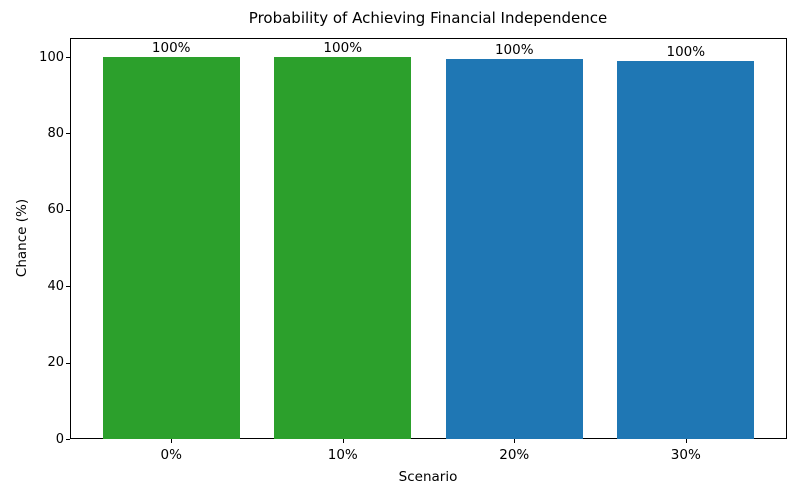 Image resolution: width=800 pixels, height=500 pixels. Describe the element at coordinates (55, 286) in the screenshot. I see `y-tick-label: 40` at that location.